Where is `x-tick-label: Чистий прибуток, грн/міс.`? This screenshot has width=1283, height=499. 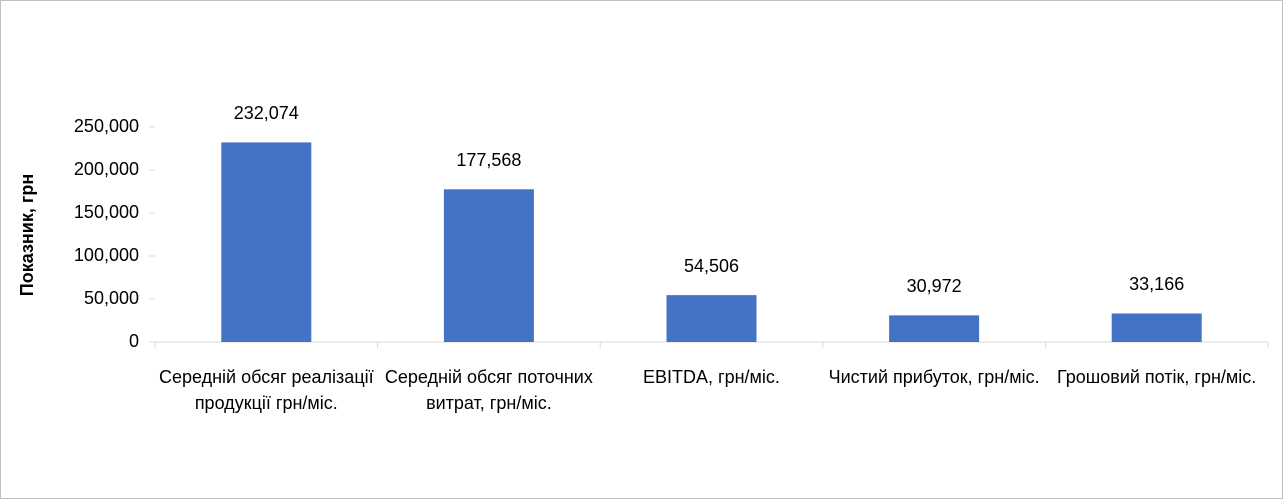 x-tick-label: Чистий прибуток, грн/міс. is located at coordinates (934, 377).